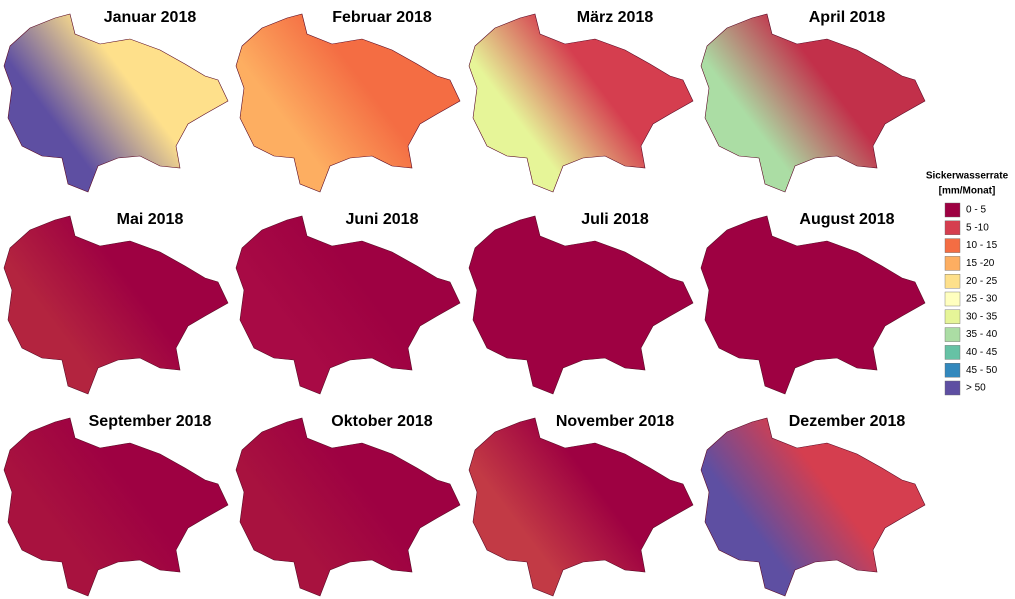  What do you see at coordinates (976, 388) in the screenshot?
I see `legend-label: > 50` at bounding box center [976, 388].